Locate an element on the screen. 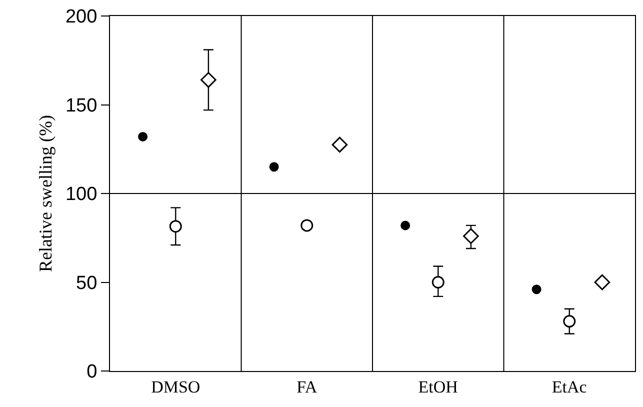 The height and width of the screenshot is (407, 643). y-axis-title: Relative swelling (%) is located at coordinates (46, 193).